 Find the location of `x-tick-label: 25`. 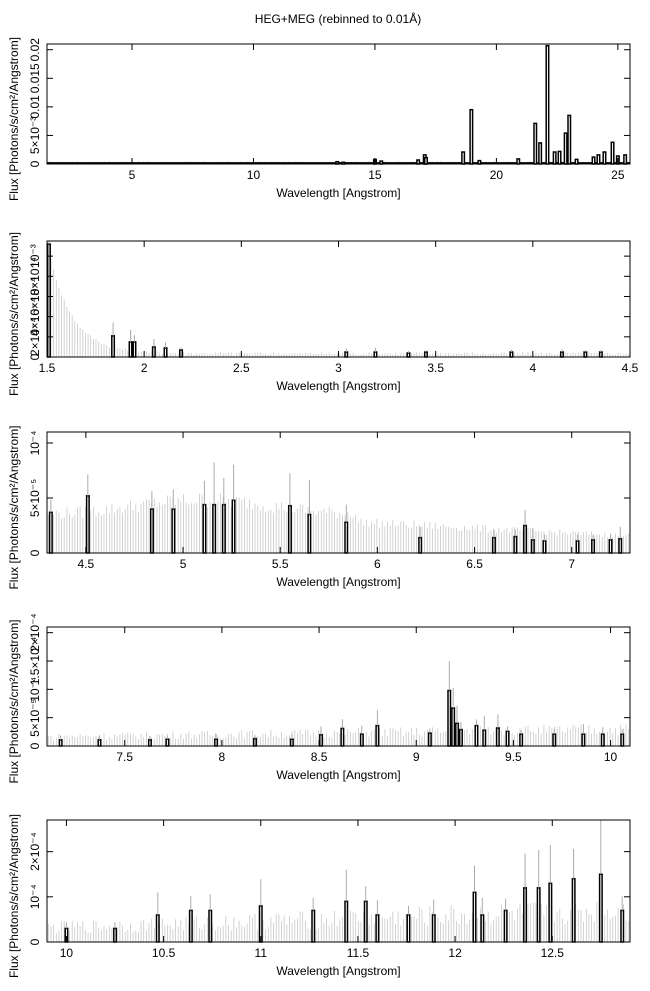

x-tick-label: 25 is located at coordinates (618, 175).